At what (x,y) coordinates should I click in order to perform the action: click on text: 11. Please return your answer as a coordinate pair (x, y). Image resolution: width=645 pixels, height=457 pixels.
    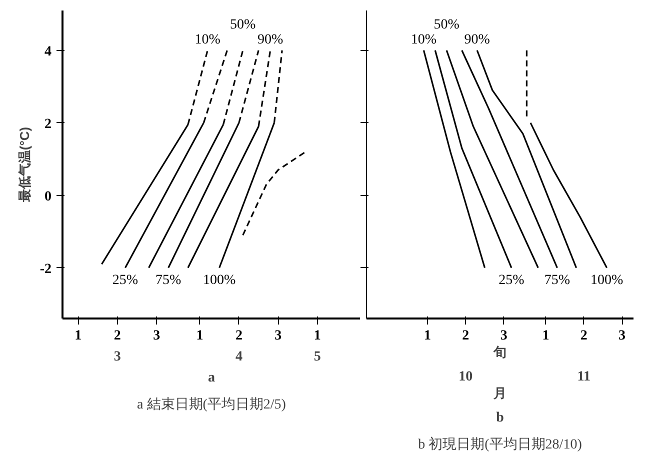
    Looking at the image, I should click on (584, 377).